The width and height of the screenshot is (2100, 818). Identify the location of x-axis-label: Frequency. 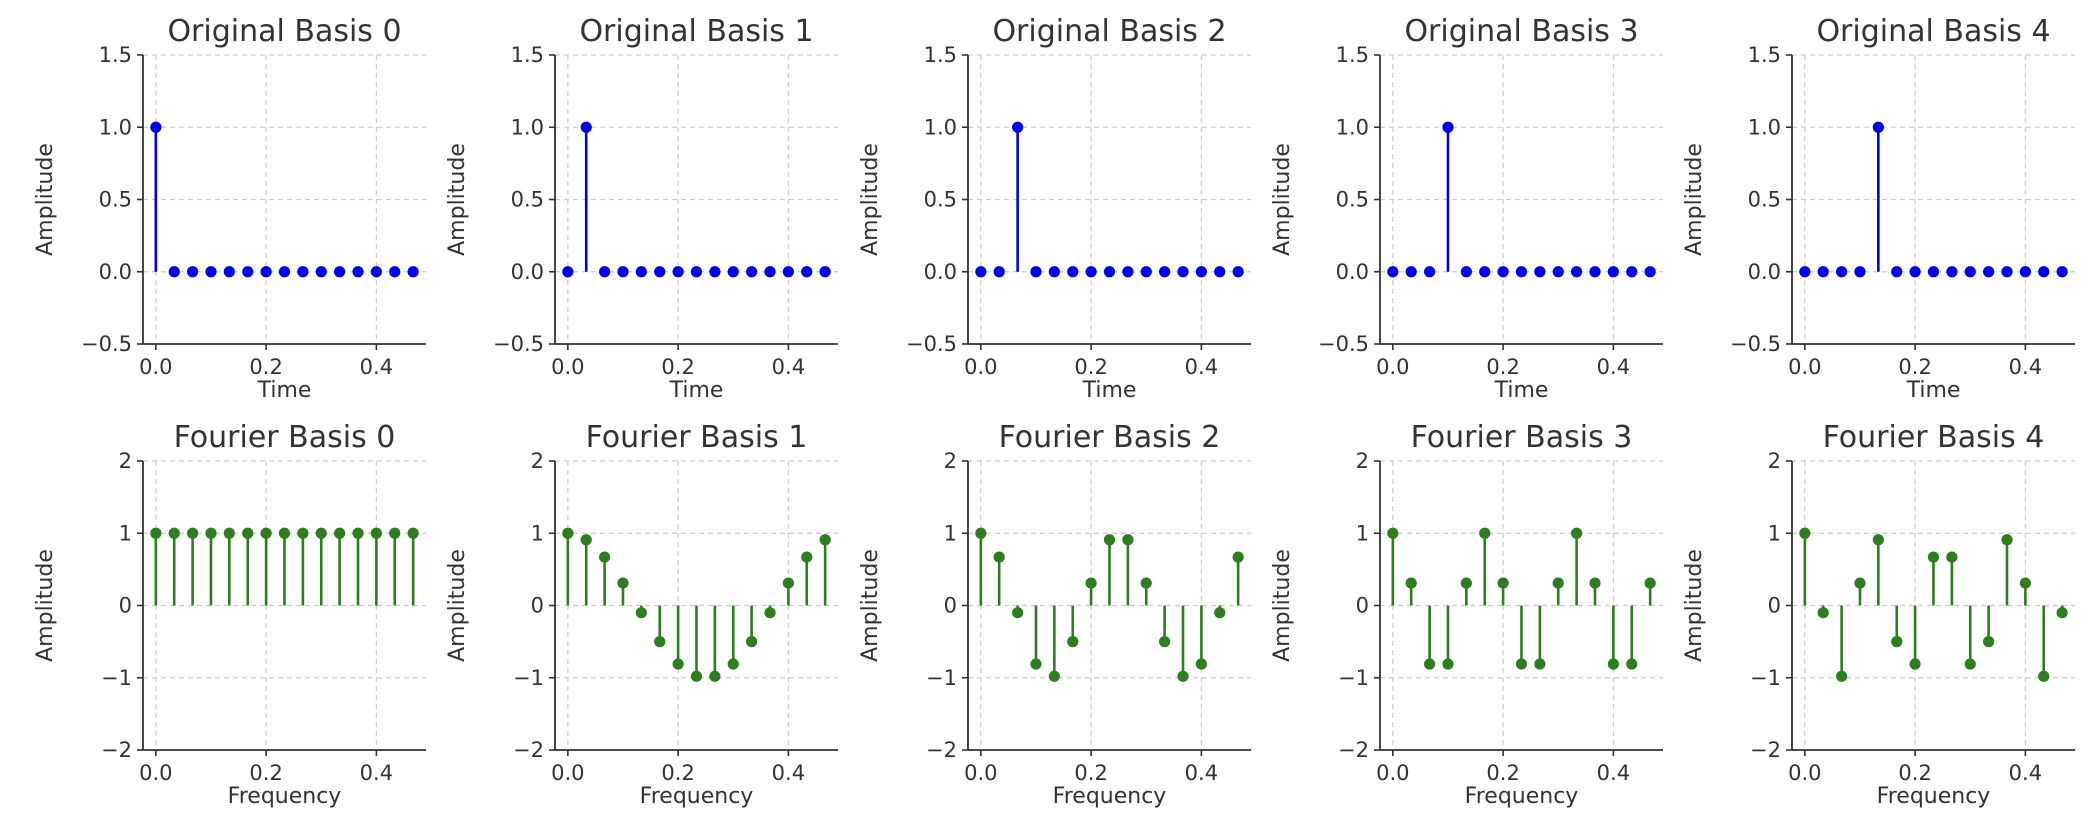
(1934, 796).